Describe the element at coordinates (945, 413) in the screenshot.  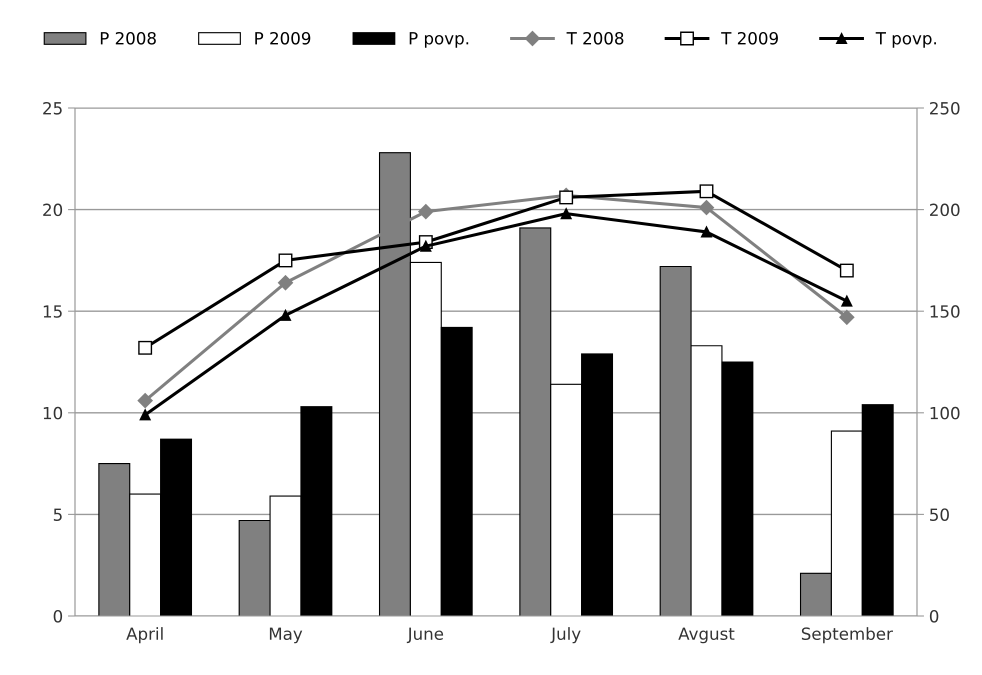
I see `y2-tick-label: 100` at that location.